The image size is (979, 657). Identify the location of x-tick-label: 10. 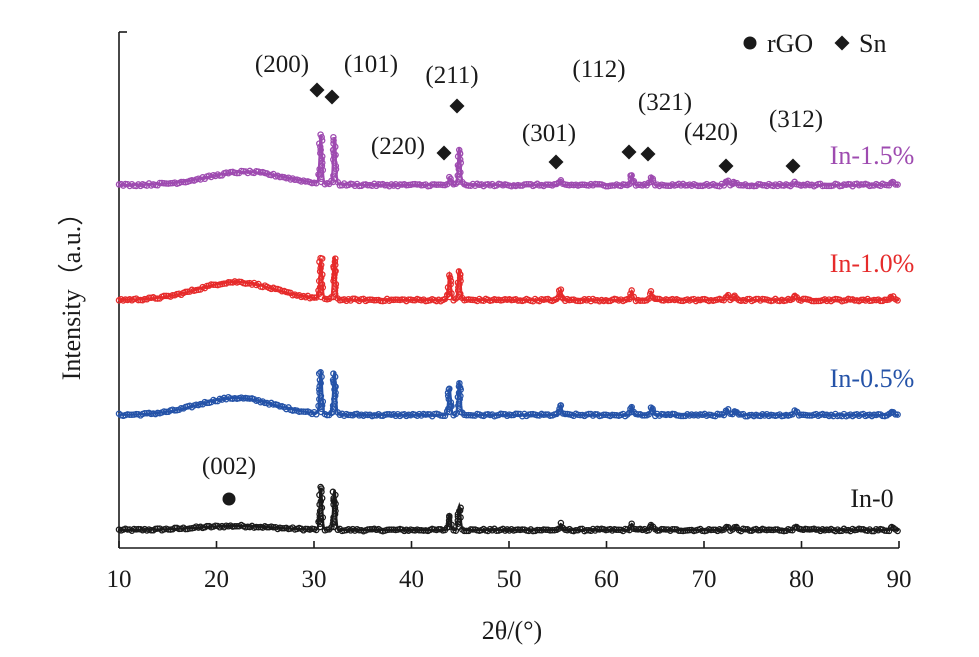
(119, 579).